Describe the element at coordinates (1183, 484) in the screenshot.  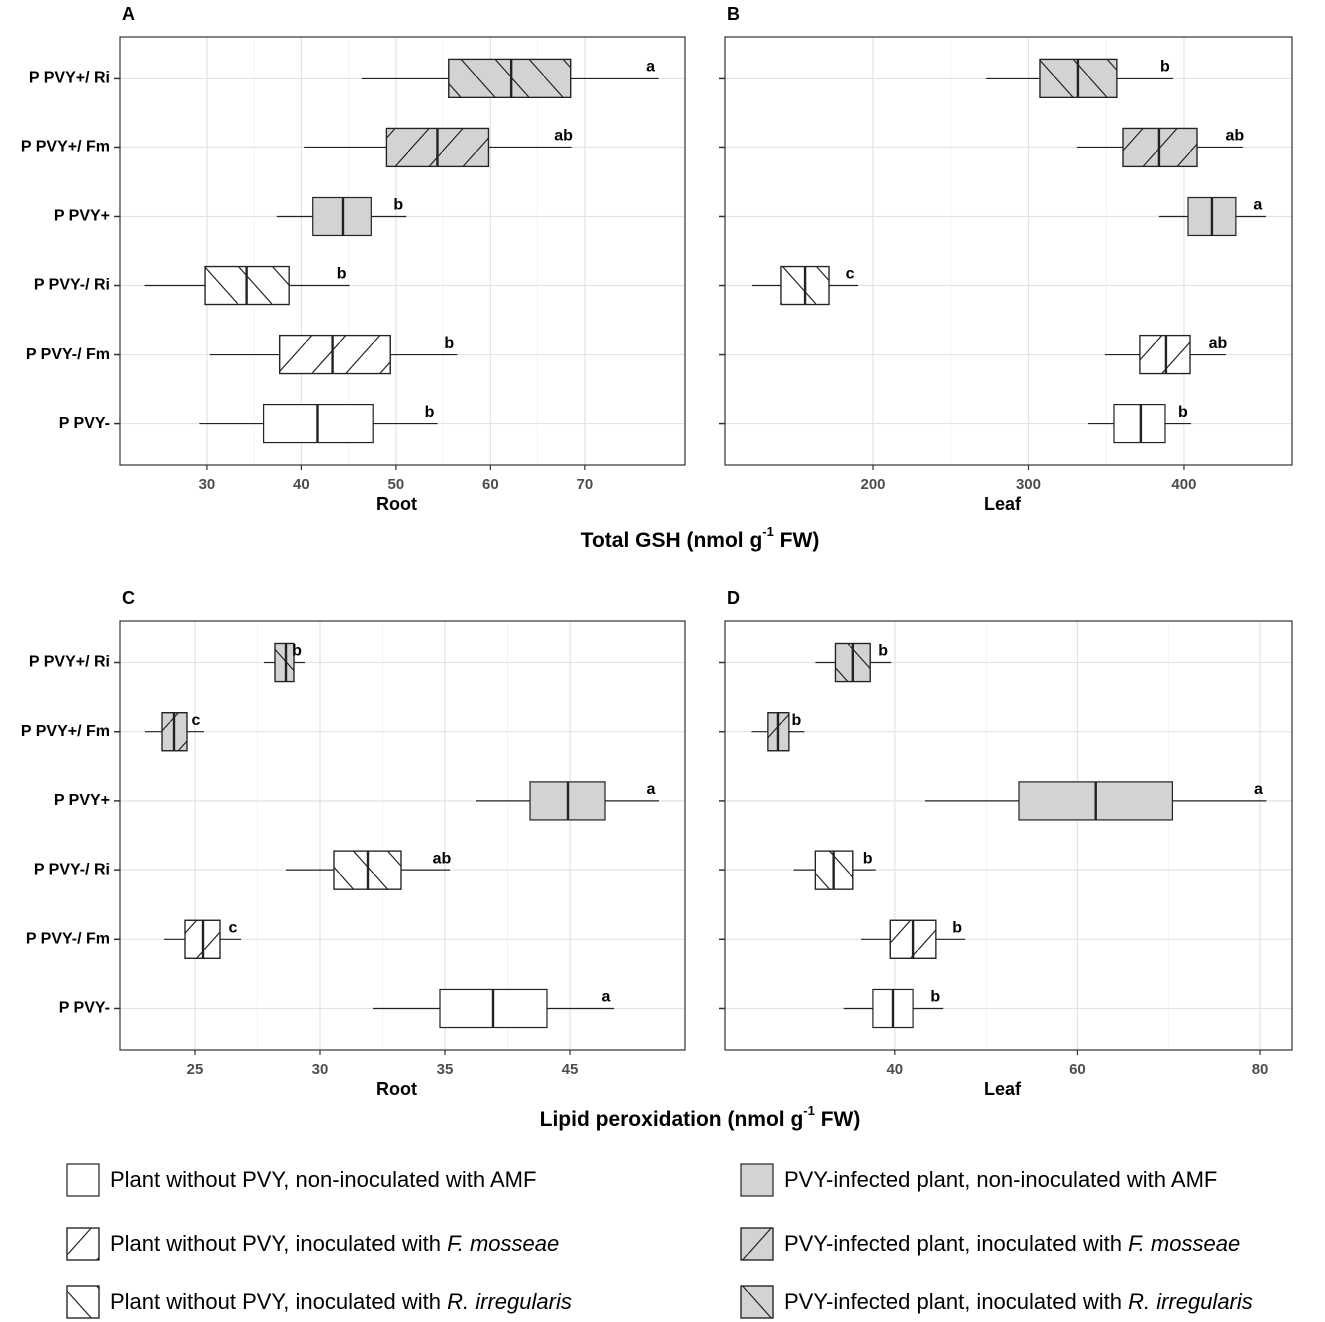
I see `x-tick-label: 400` at that location.